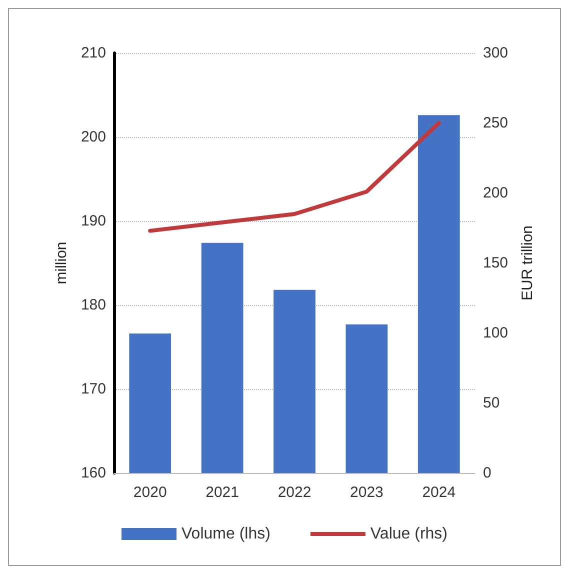  What do you see at coordinates (294, 177) in the screenshot?
I see `line-series` at bounding box center [294, 177].